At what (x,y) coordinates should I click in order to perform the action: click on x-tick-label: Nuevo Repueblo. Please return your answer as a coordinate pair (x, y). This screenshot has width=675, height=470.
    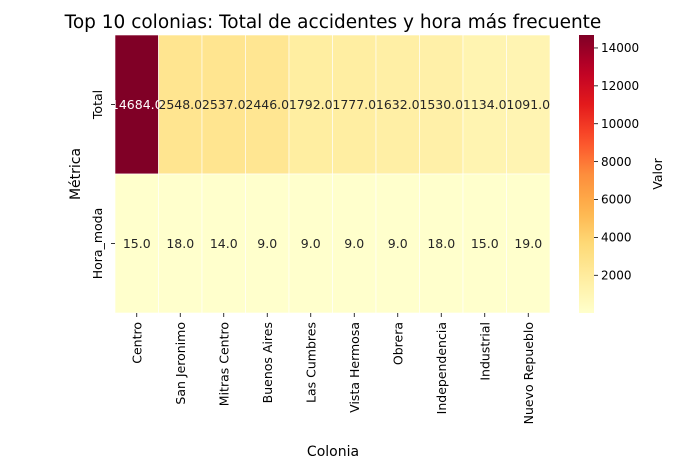
    Looking at the image, I should click on (528, 373).